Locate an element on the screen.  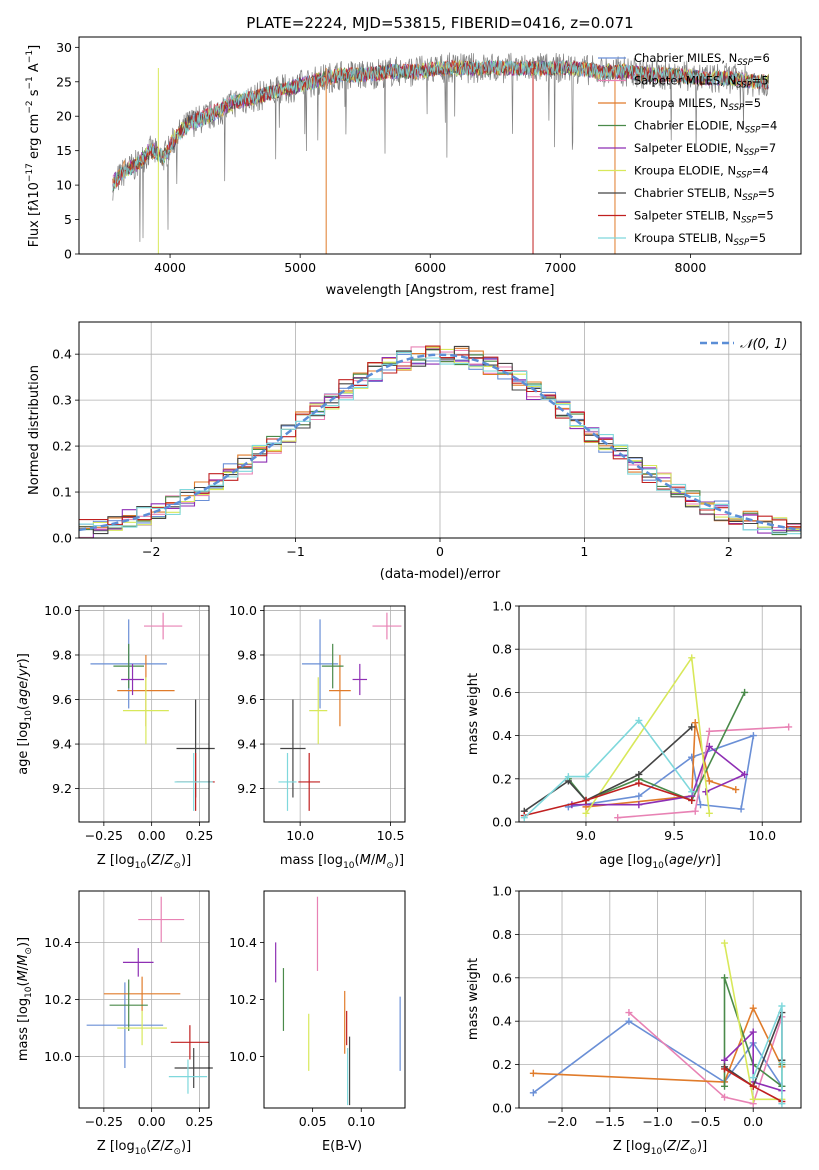
residuals-legend: 𝒩(0, 1) is located at coordinates (743, 344).